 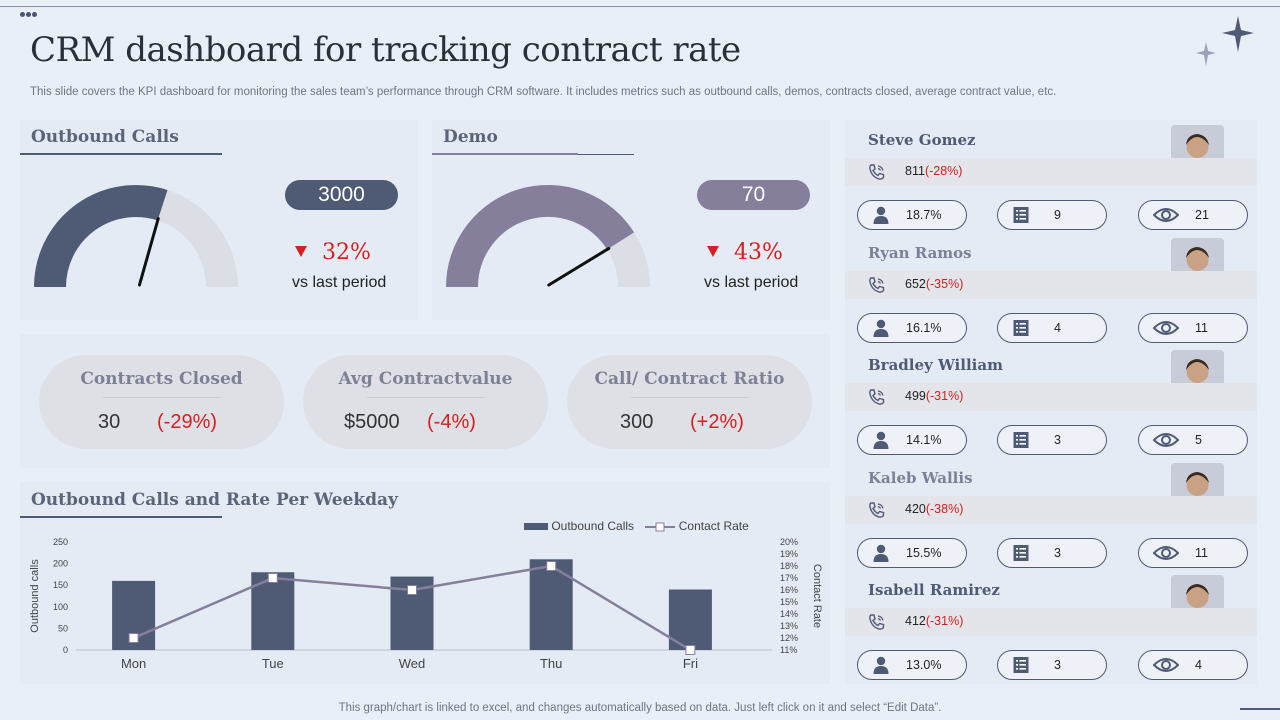 I want to click on percent-value: 16.1%, so click(x=924, y=327).